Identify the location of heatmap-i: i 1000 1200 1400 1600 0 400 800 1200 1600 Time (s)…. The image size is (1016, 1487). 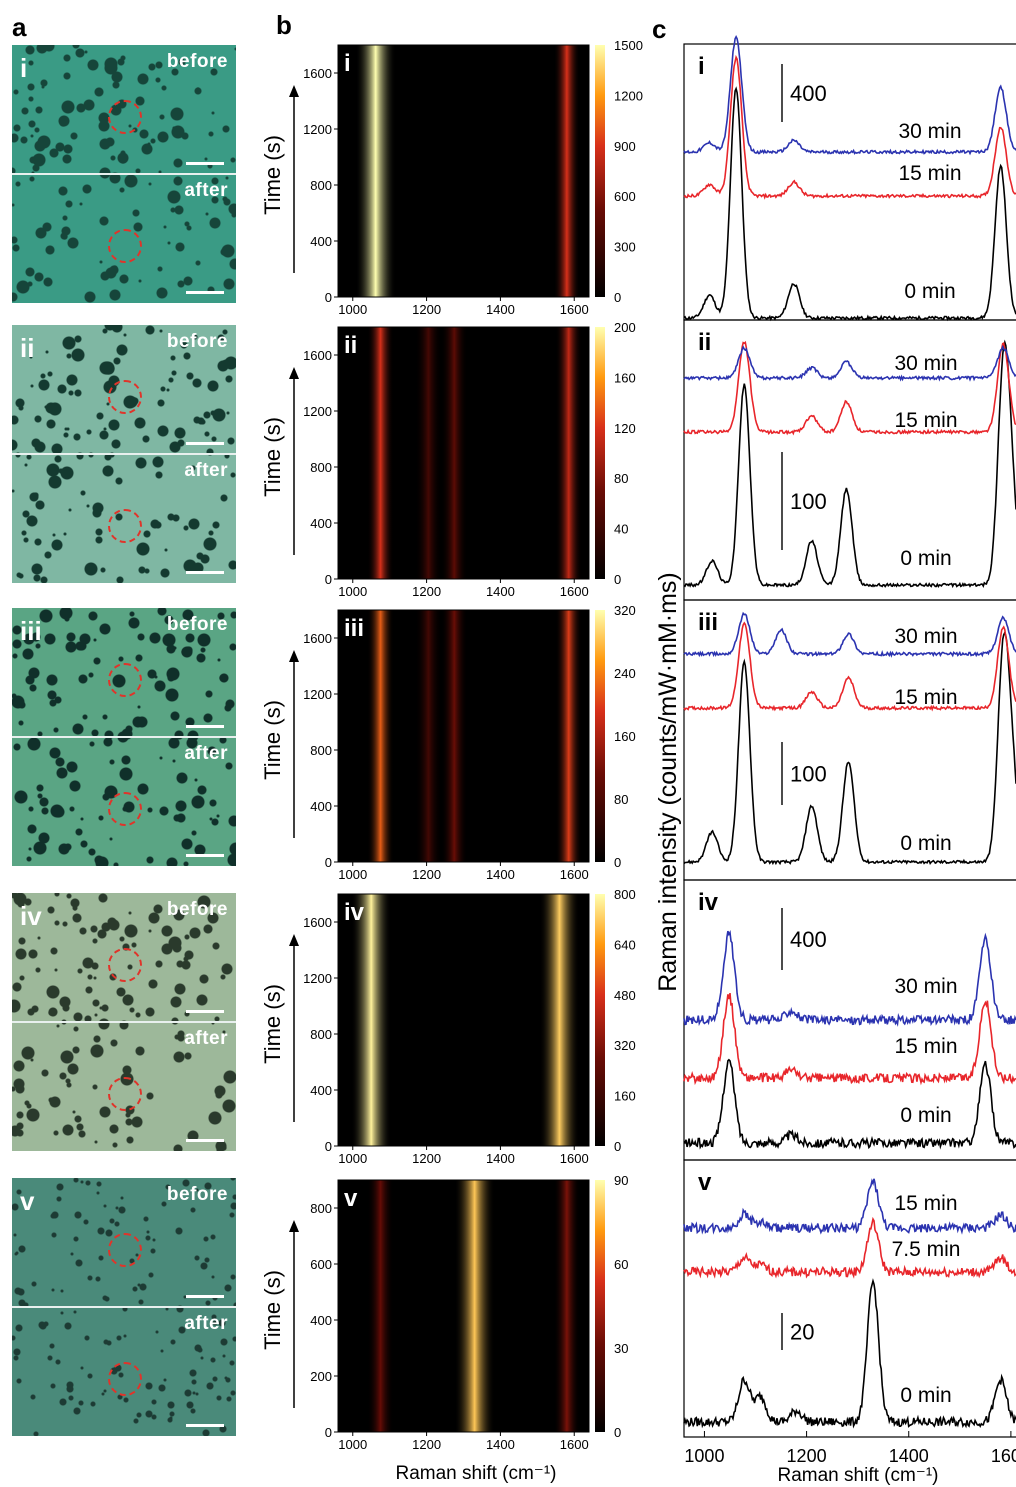
(451, 177).